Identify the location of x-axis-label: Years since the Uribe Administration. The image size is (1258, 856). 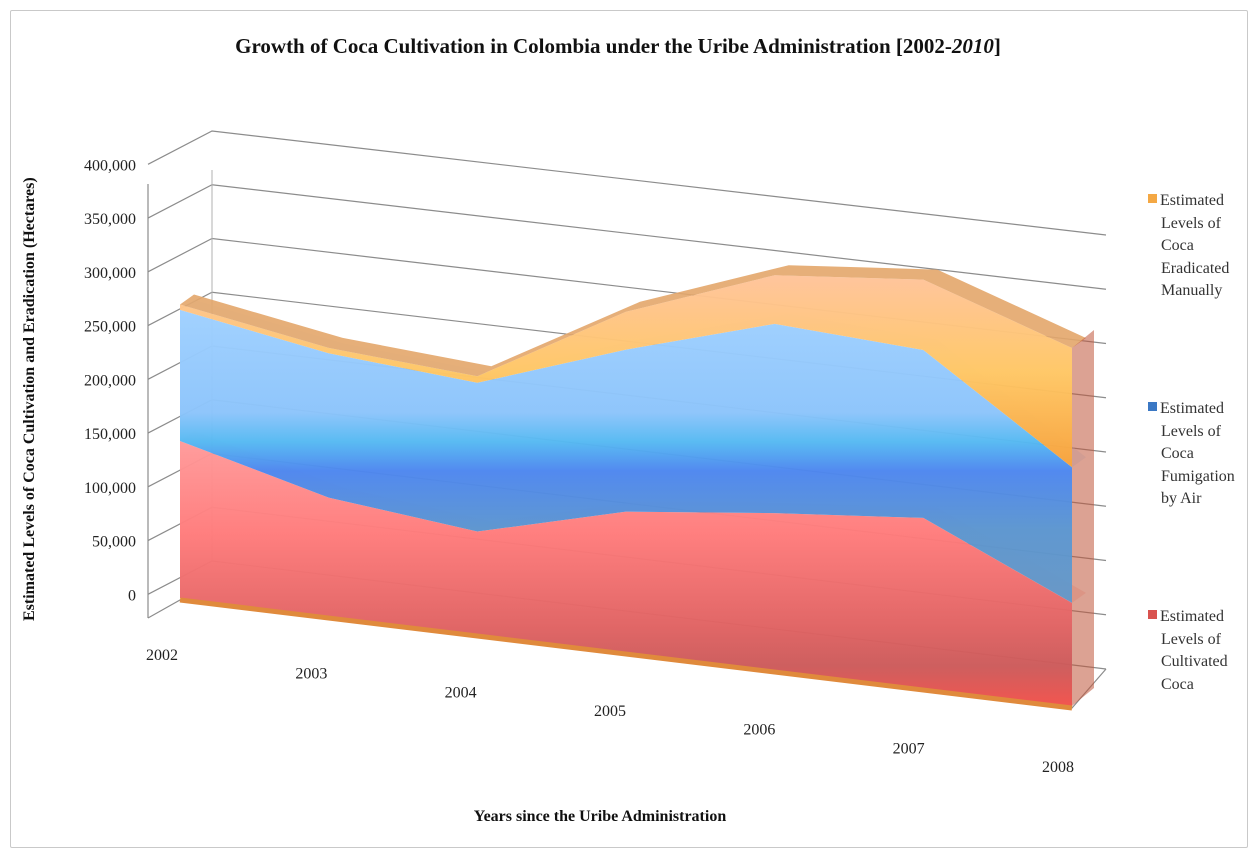
(600, 816).